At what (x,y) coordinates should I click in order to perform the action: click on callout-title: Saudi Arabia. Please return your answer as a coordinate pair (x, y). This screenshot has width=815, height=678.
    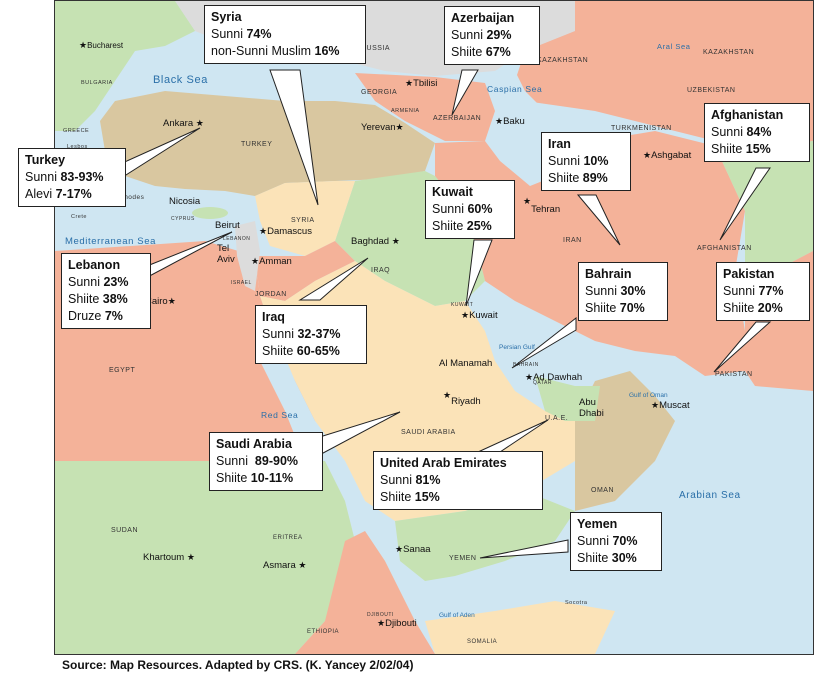
    Looking at the image, I should click on (254, 444).